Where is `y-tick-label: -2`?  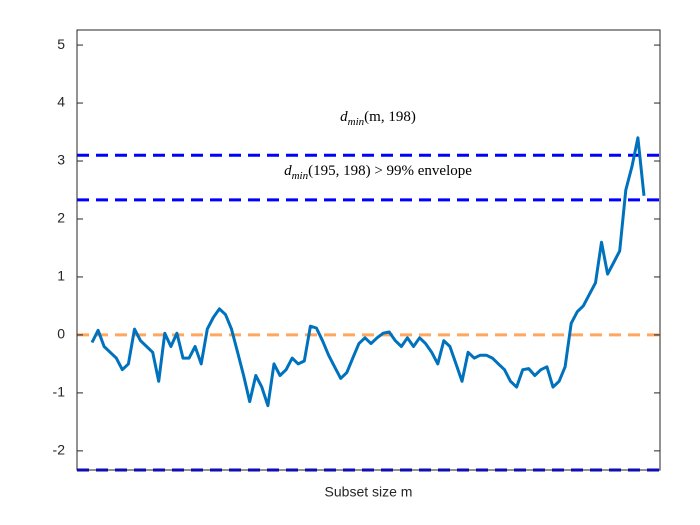
y-tick-label: -2 is located at coordinates (59, 450).